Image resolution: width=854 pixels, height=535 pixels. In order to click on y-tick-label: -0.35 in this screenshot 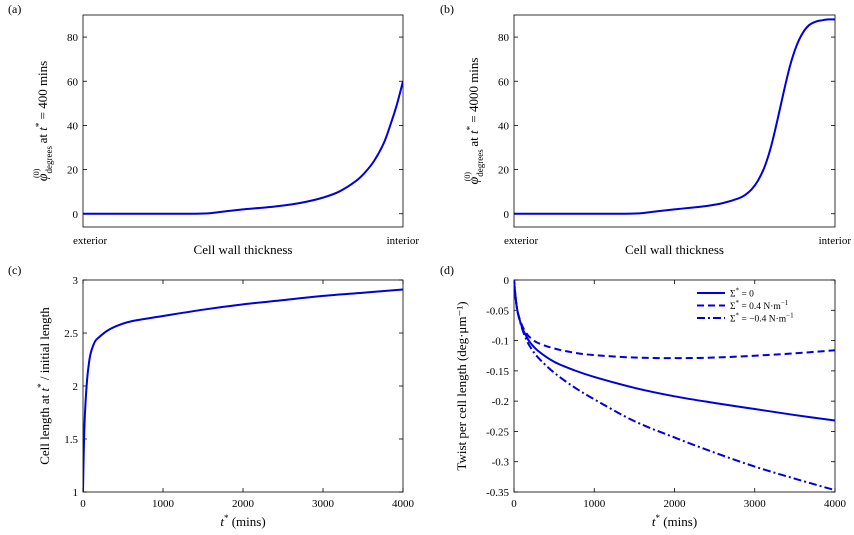, I will do `click(497, 493)`.